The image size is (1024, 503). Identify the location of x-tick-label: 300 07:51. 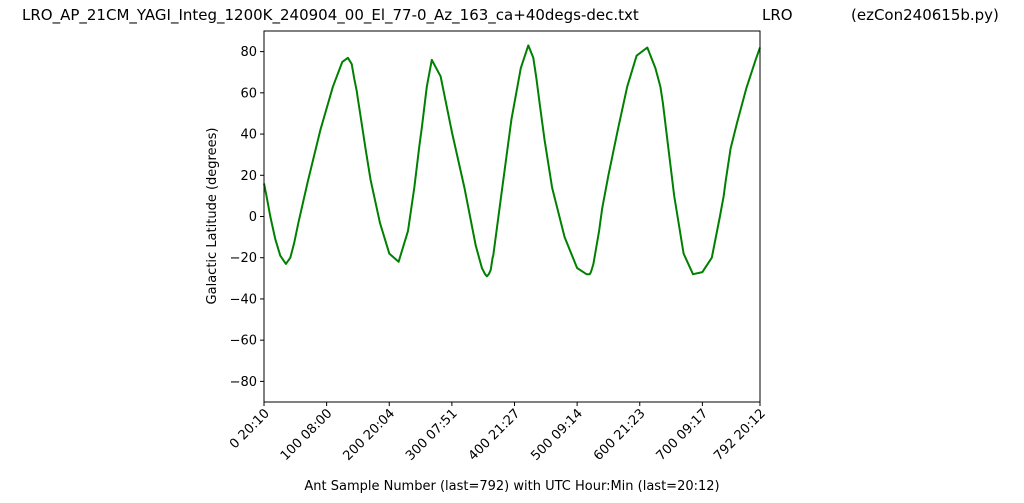
(432, 435).